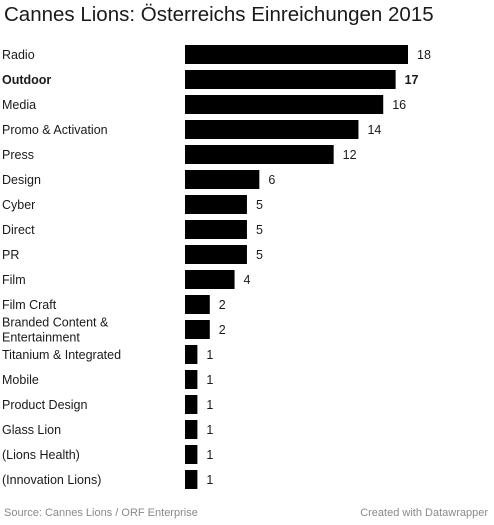 This screenshot has height=525, width=494. Describe the element at coordinates (374, 130) in the screenshot. I see `value-label-promo-and-activation: 14` at that location.